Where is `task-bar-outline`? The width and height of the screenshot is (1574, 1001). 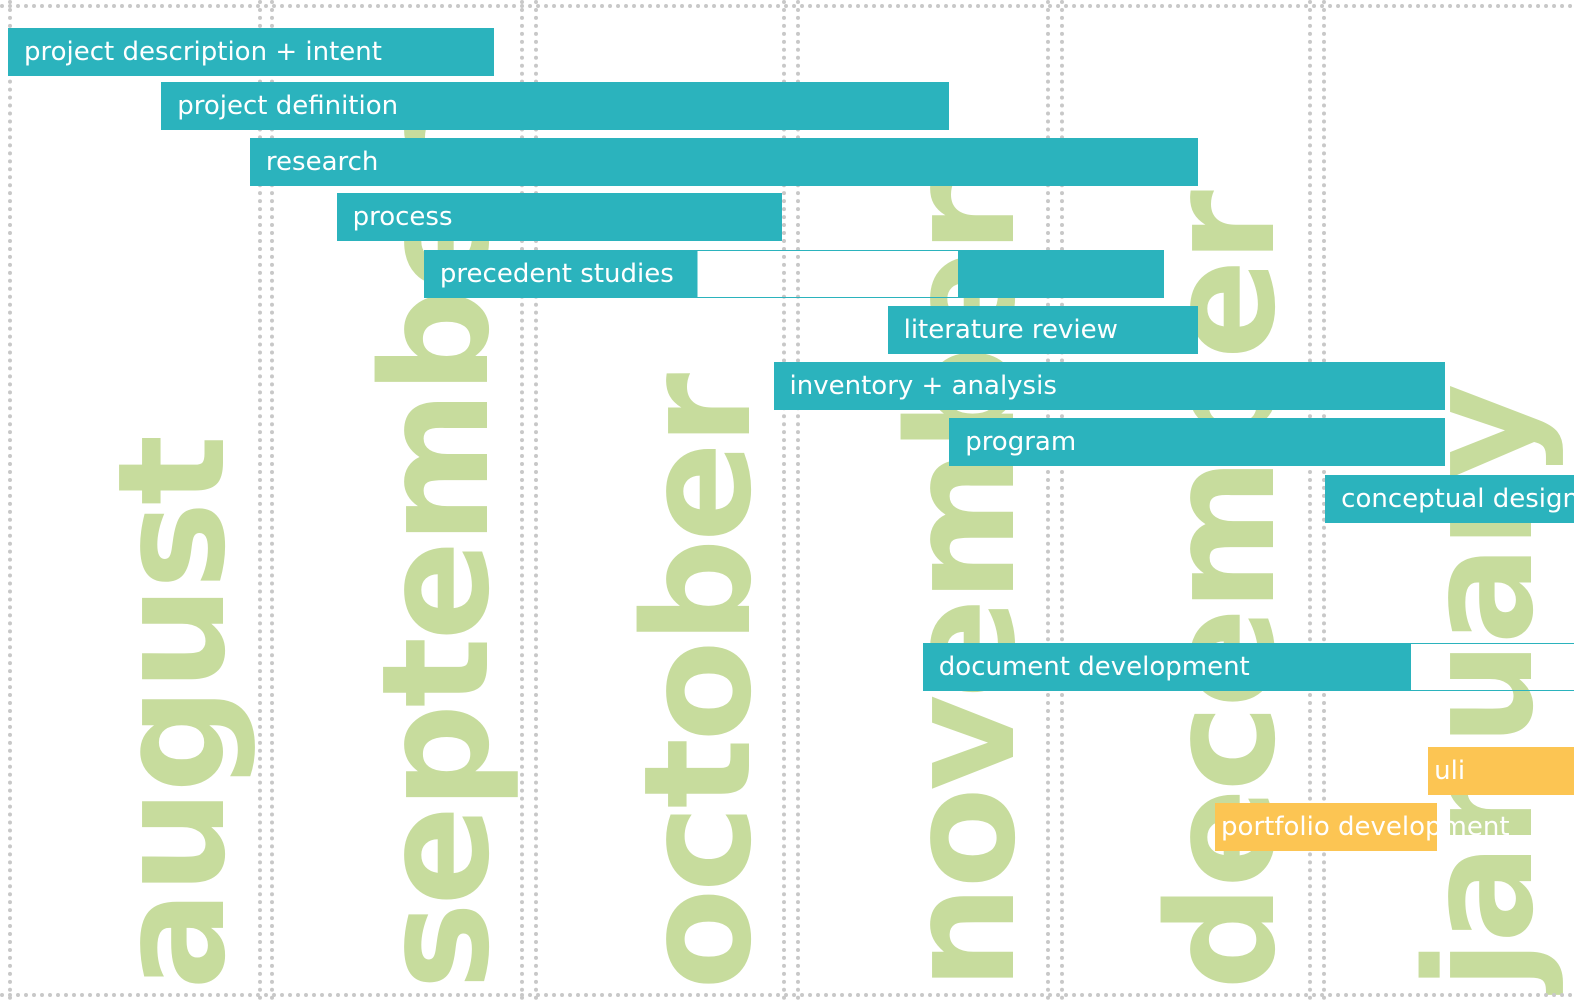 task-bar-outline is located at coordinates (1488, 667).